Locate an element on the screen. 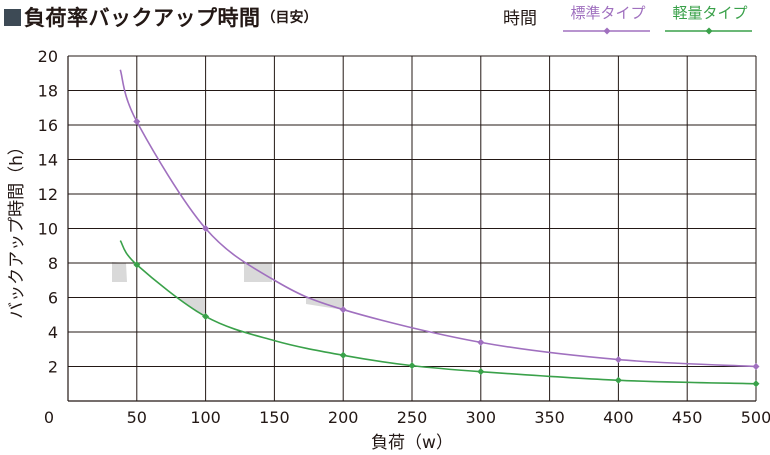  y-tick-label: 2 is located at coordinates (53, 367).